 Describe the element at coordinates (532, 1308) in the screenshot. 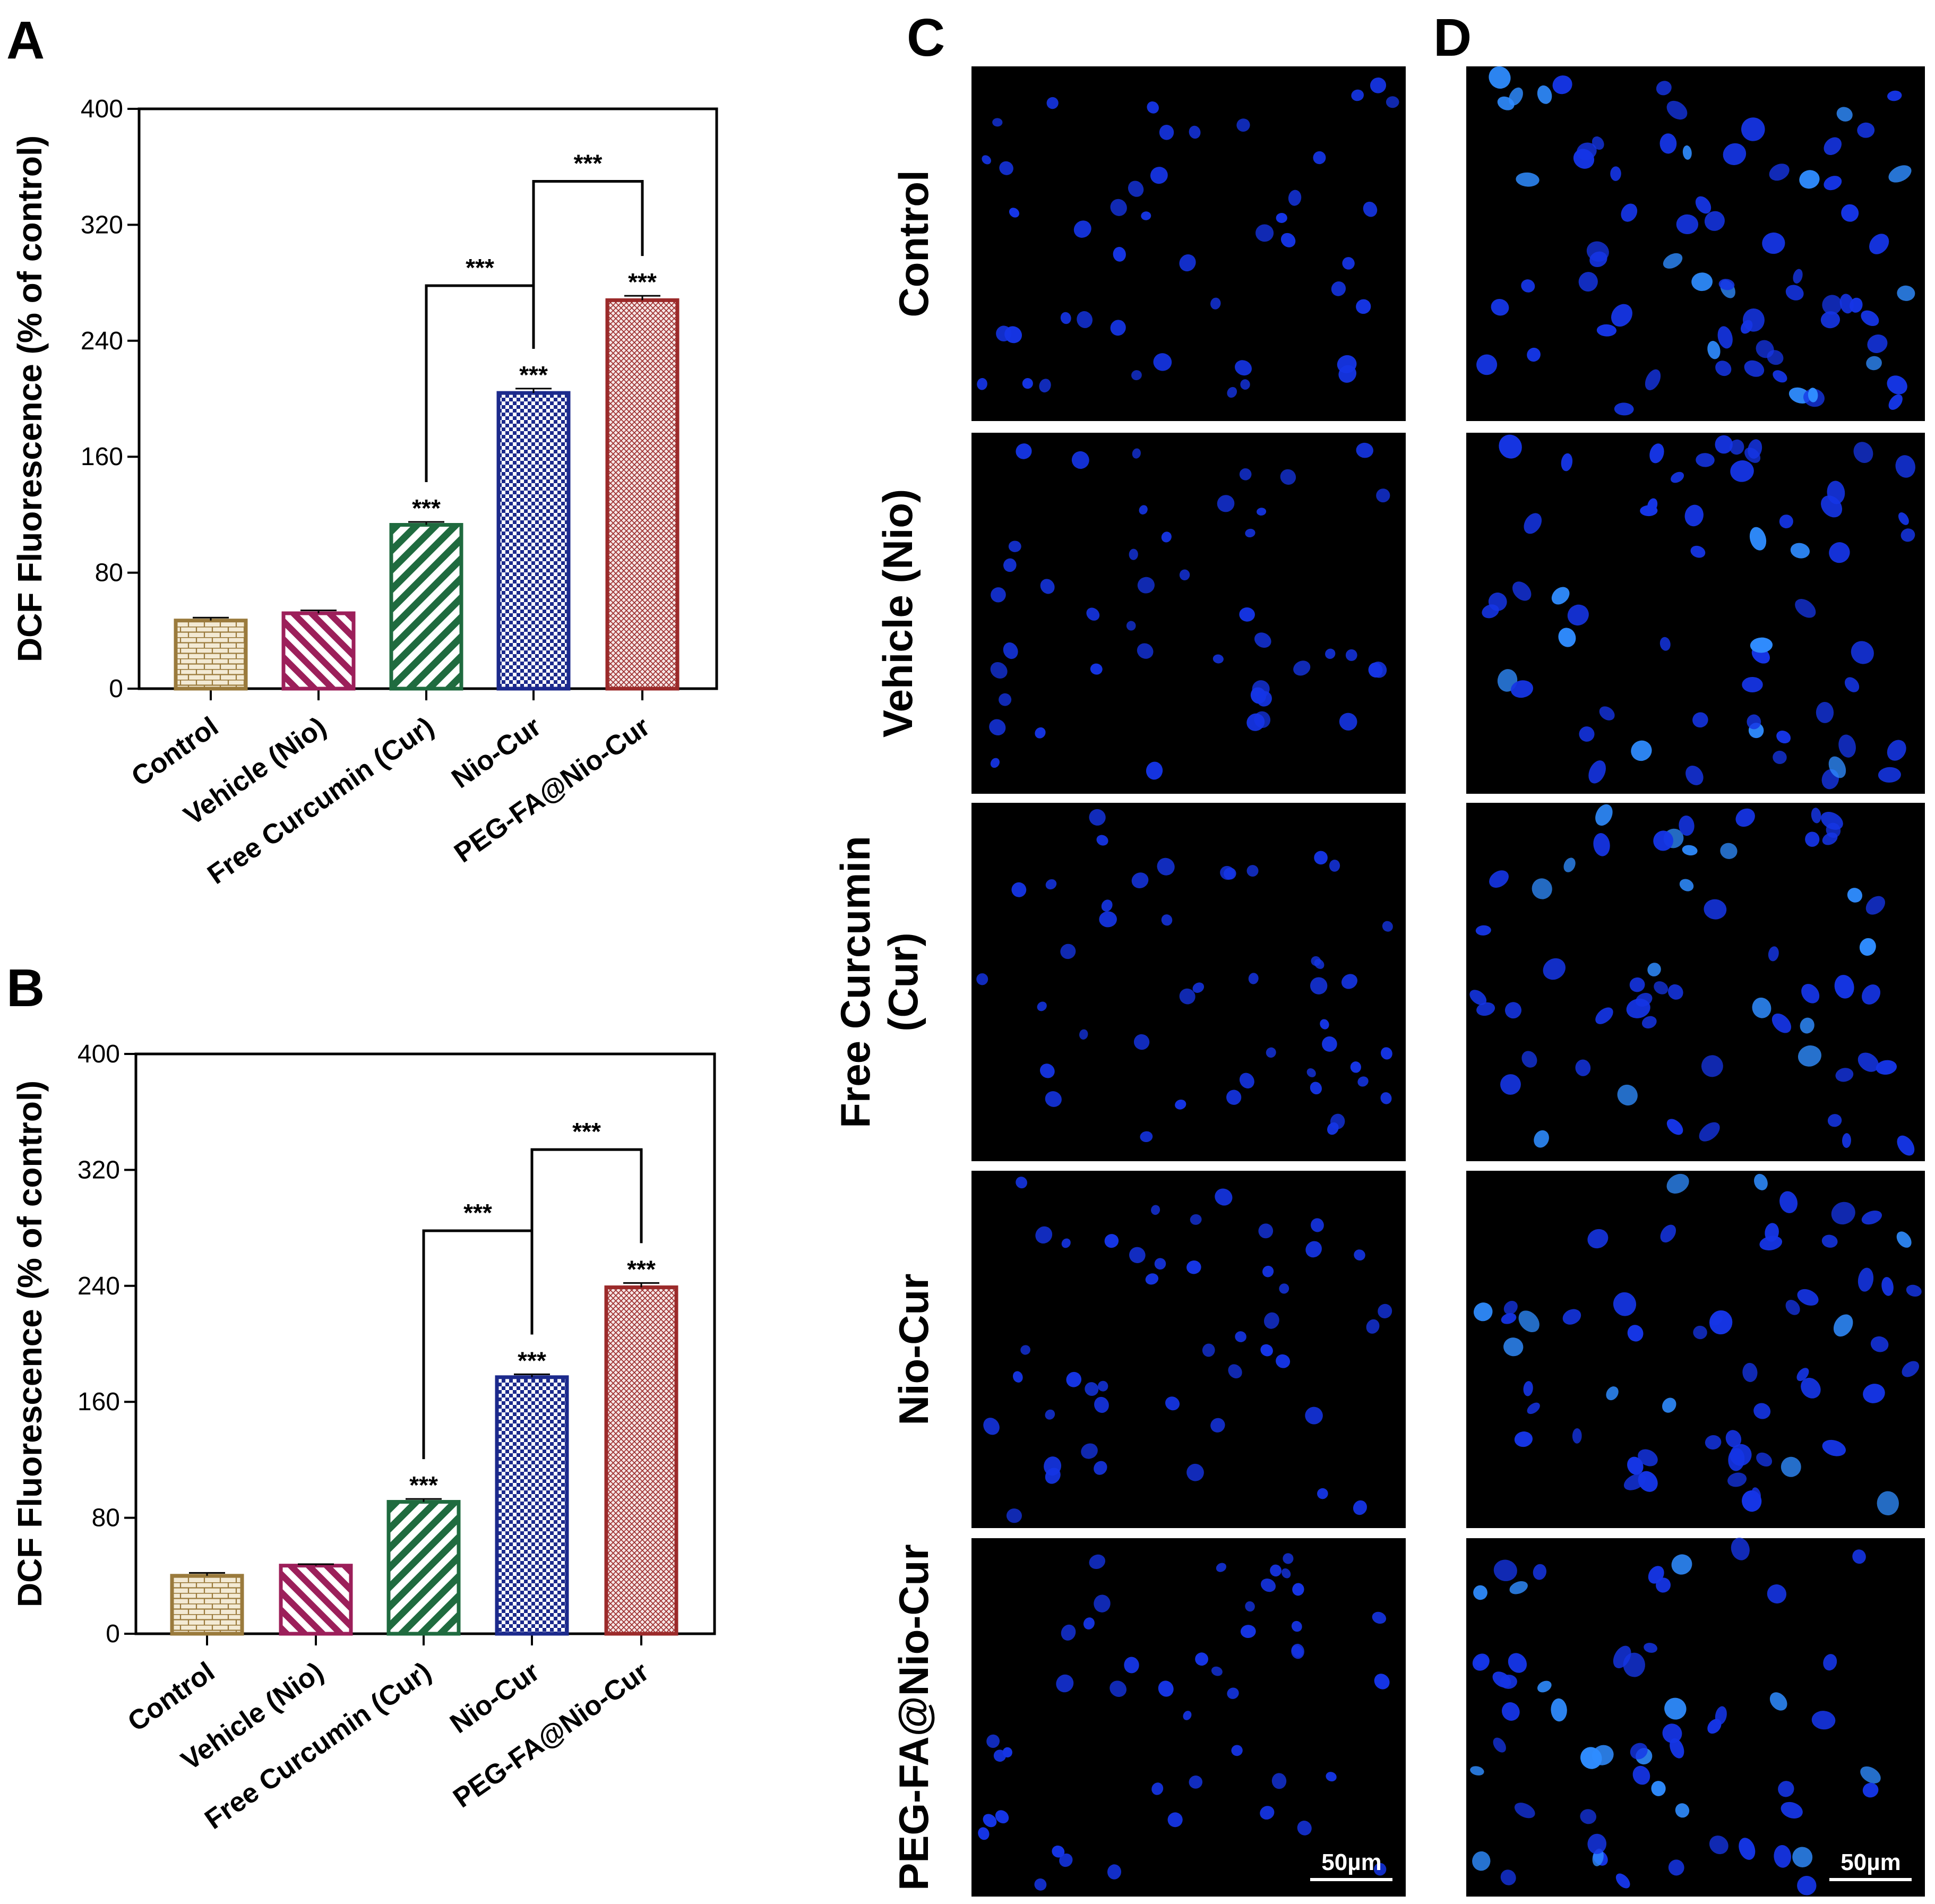

I see `chart-b-significance: *** *** *** *** ***` at that location.